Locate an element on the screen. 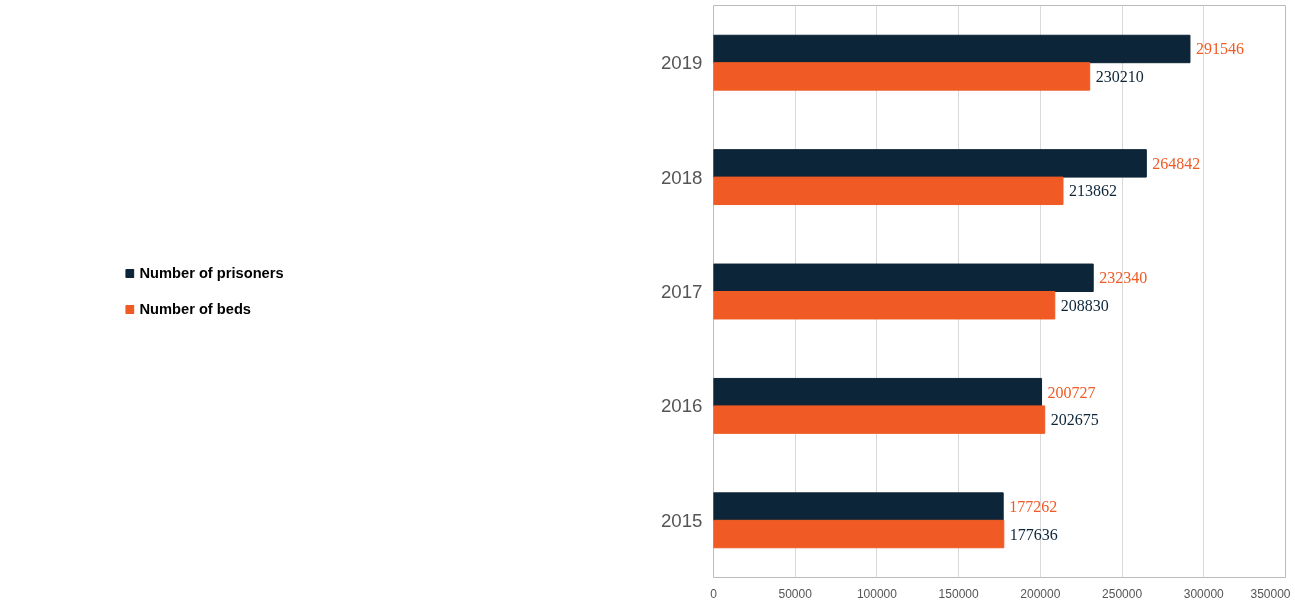  data-label: 230210 is located at coordinates (1119, 76).